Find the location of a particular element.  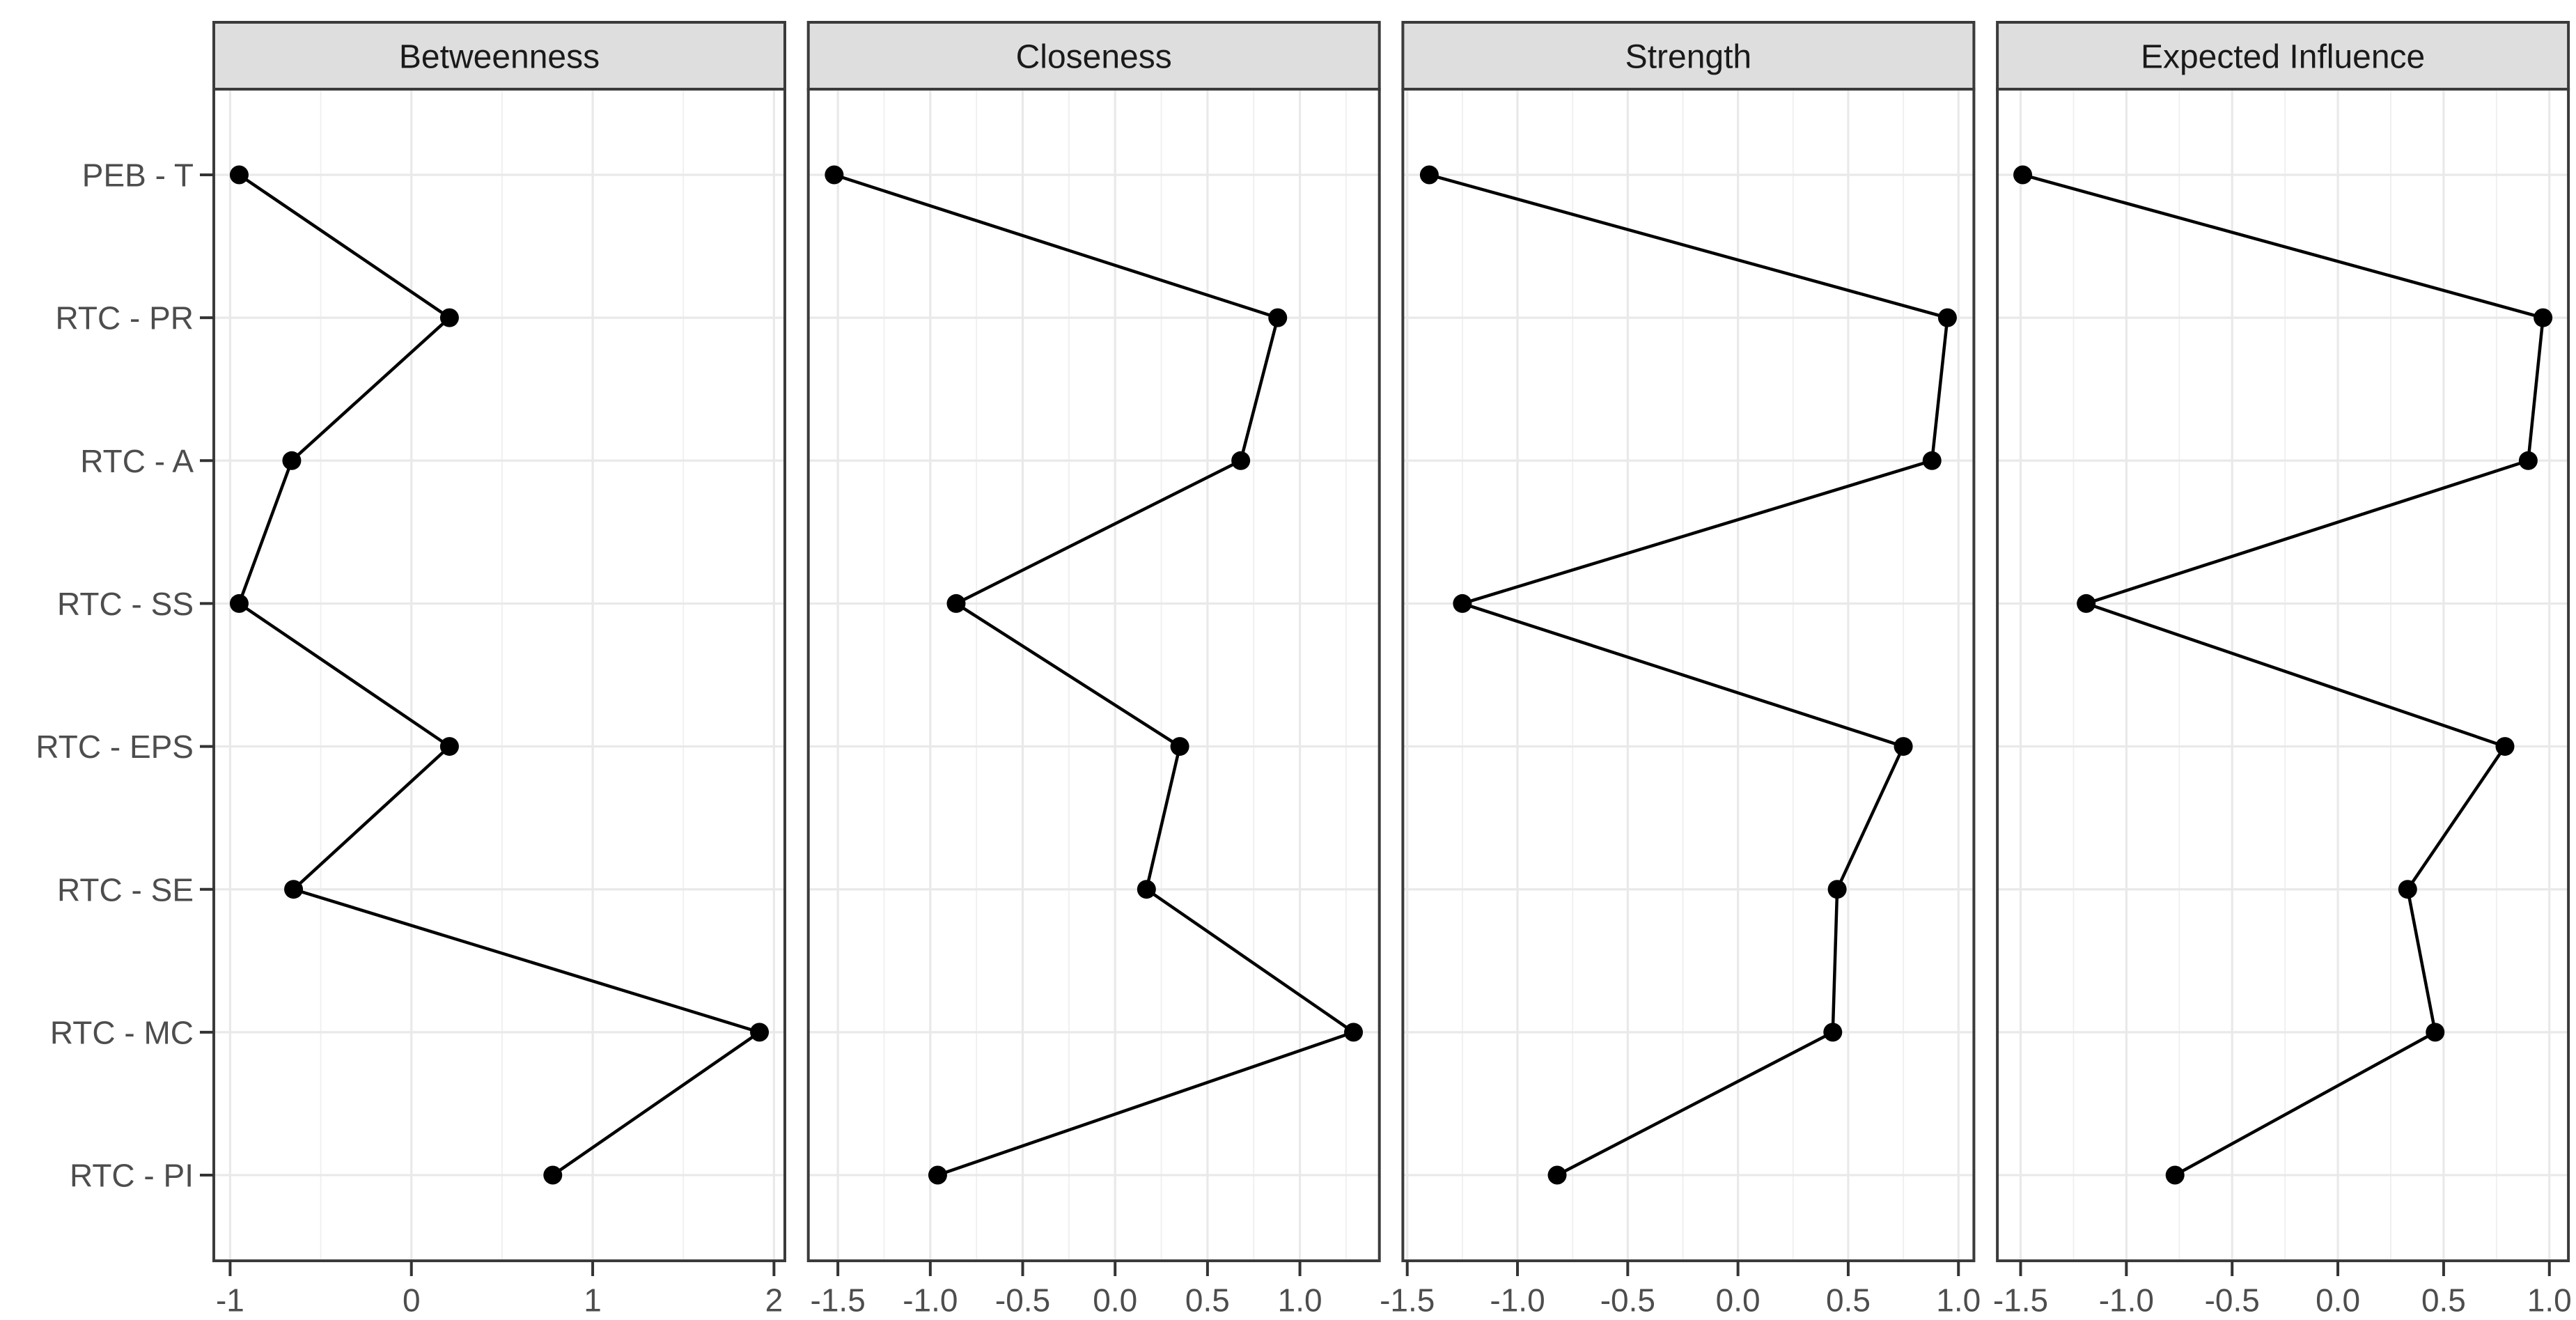

y-tick-label: RTC - SE is located at coordinates (126, 889).